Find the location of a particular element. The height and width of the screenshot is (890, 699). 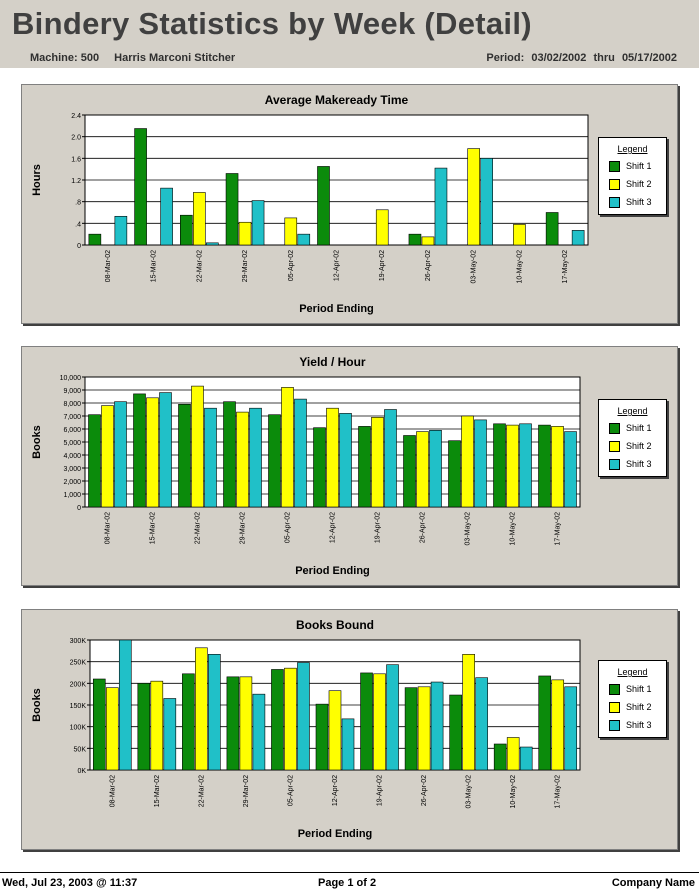

y-tick-label: 8,000 is located at coordinates (72, 404).